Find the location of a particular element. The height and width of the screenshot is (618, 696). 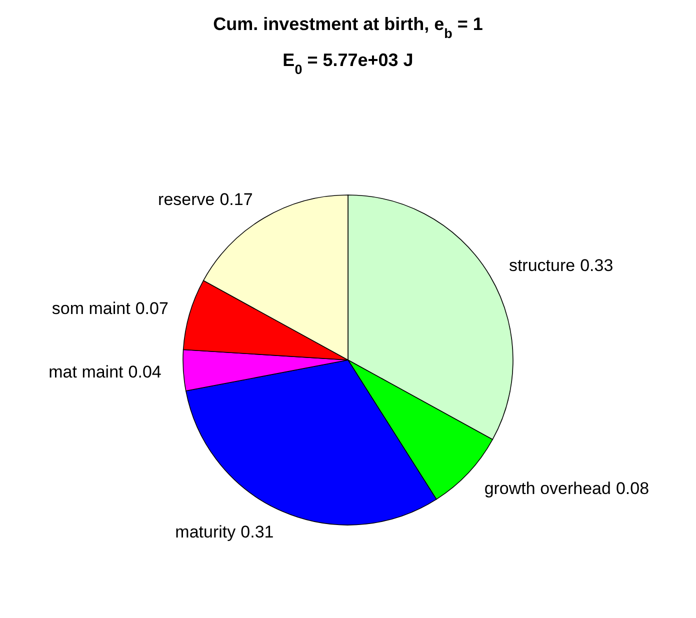

slice-label: reserve is located at coordinates (186, 199).